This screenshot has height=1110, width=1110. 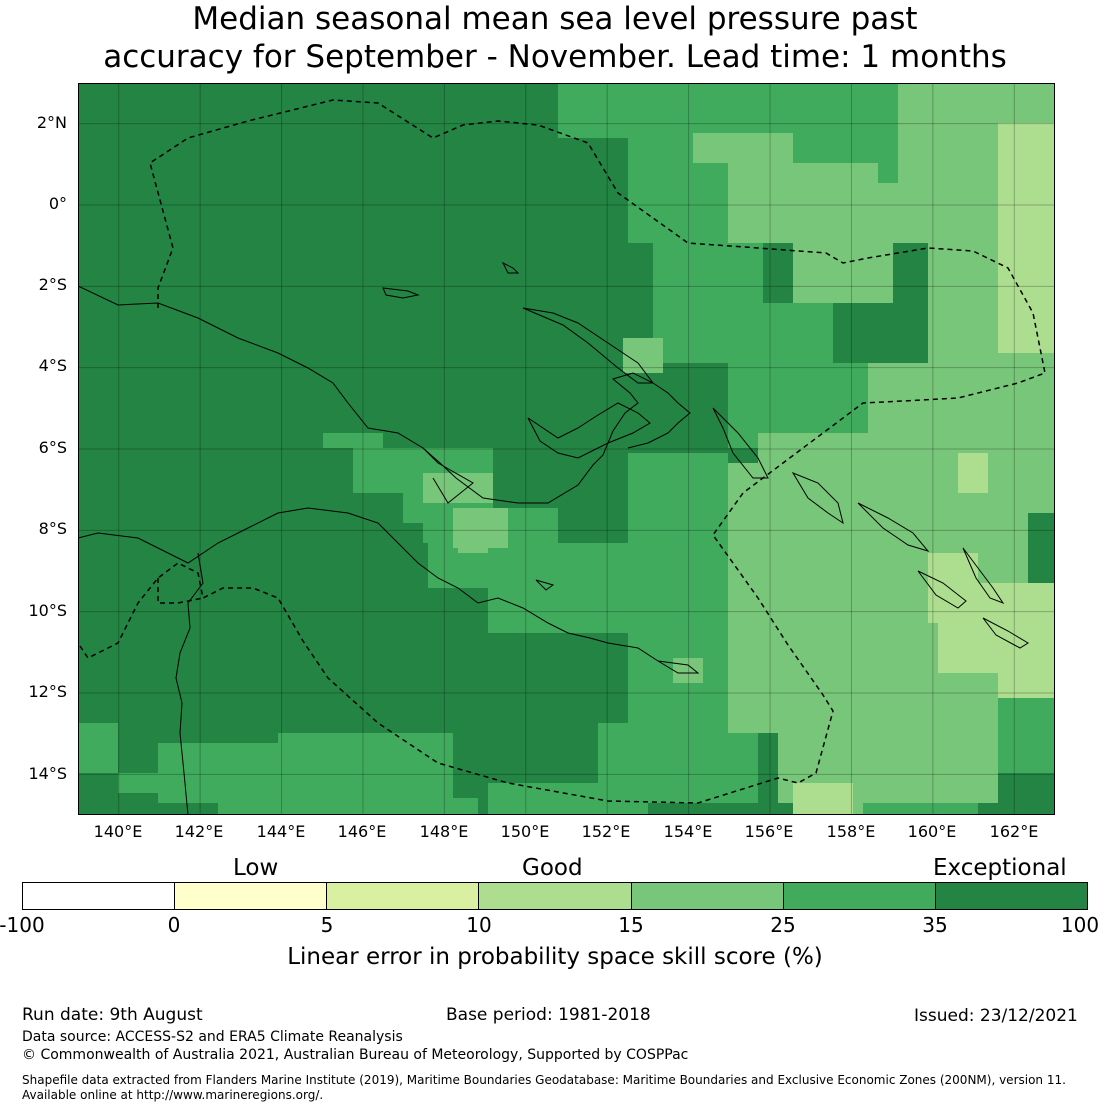 What do you see at coordinates (384, 394) in the screenshot?
I see `new-guinea-north-coast` at bounding box center [384, 394].